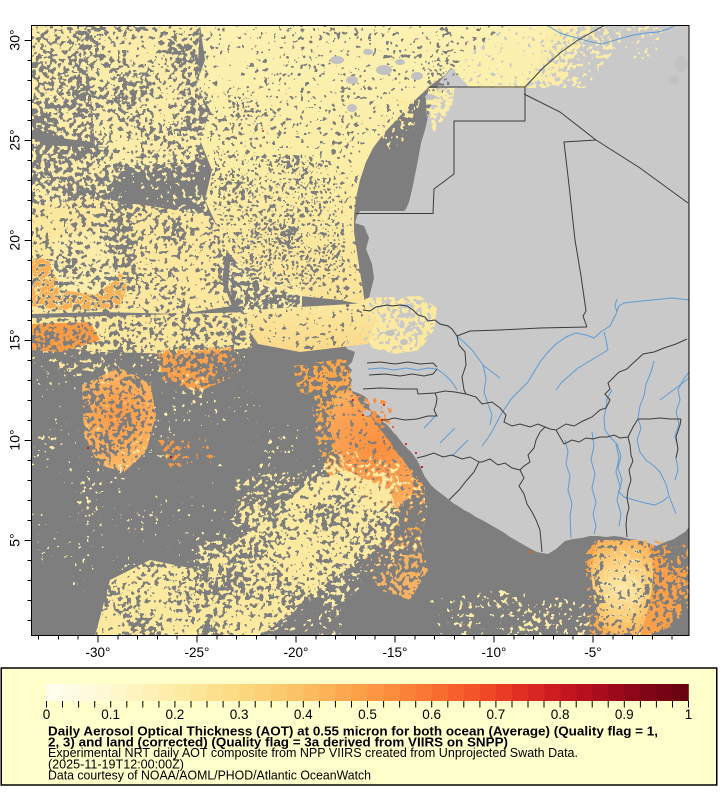  Describe the element at coordinates (175, 714) in the screenshot. I see `svg-text: 0.2` at that location.